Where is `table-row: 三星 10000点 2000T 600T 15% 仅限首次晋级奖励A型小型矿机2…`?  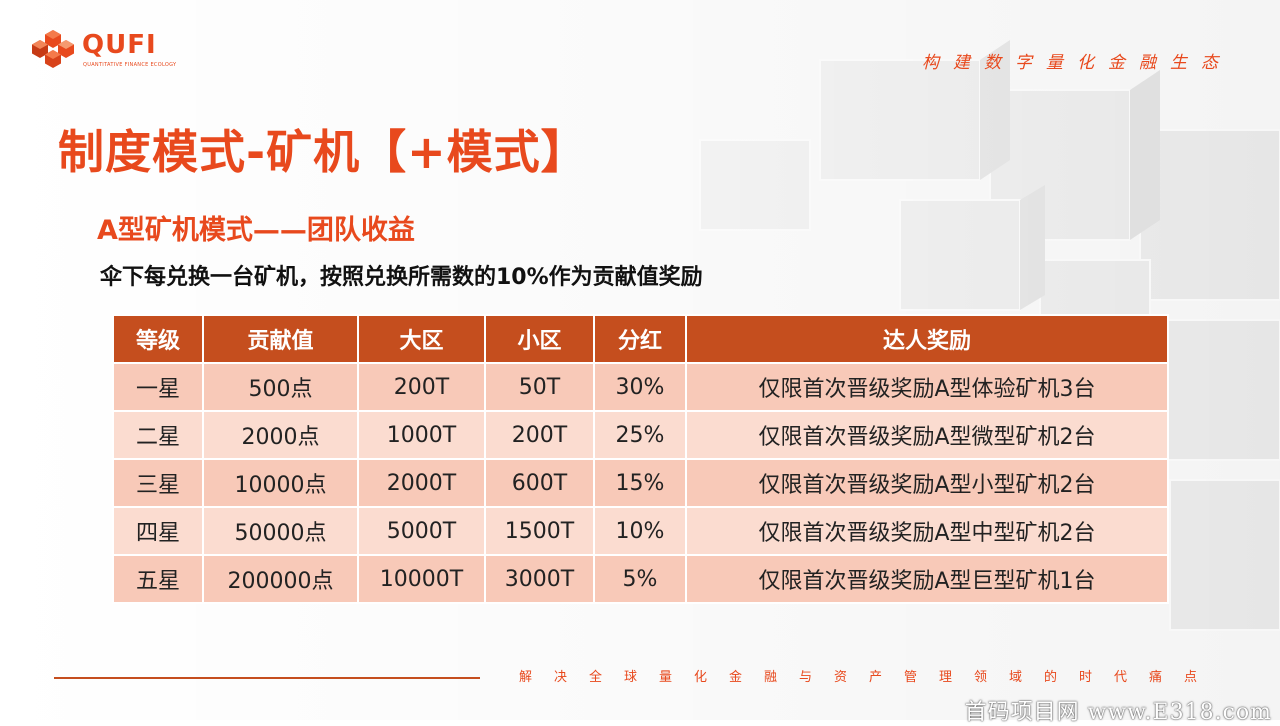
table-row: 三星 10000点 2000T 600T 15% 仅限首次晋级奖励A型小型矿机2… is located at coordinates (640, 483).